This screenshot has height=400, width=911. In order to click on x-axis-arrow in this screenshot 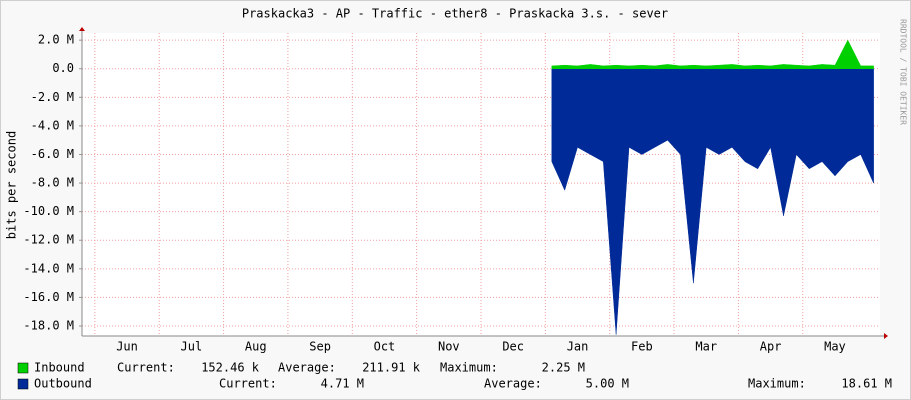, I will do `click(886, 336)`.